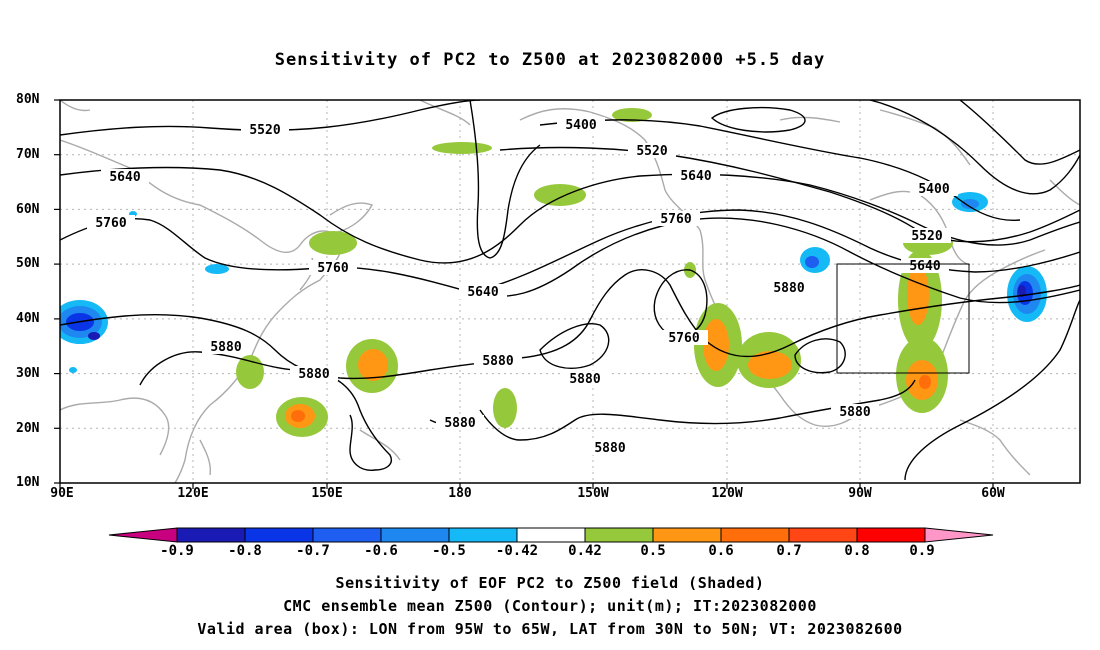 The width and height of the screenshot is (1100, 650). I want to click on colorbar-label-0-7: 0.7, so click(789, 551).